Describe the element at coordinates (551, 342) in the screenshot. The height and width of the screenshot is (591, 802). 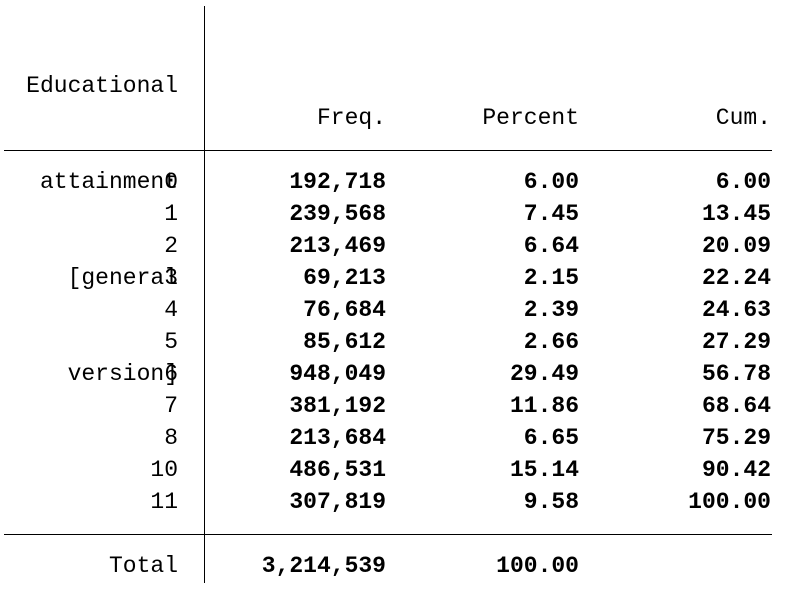
I see `row-percent: 2.66` at that location.